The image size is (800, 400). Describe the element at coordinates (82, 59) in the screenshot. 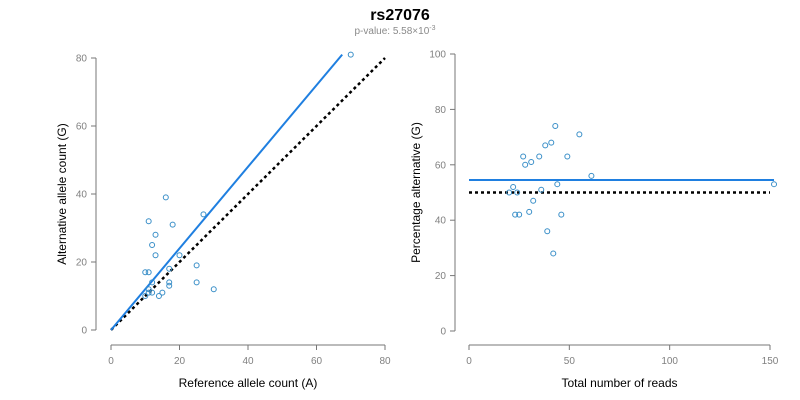

I see `chart-0-y-tick-label-4: 80` at that location.